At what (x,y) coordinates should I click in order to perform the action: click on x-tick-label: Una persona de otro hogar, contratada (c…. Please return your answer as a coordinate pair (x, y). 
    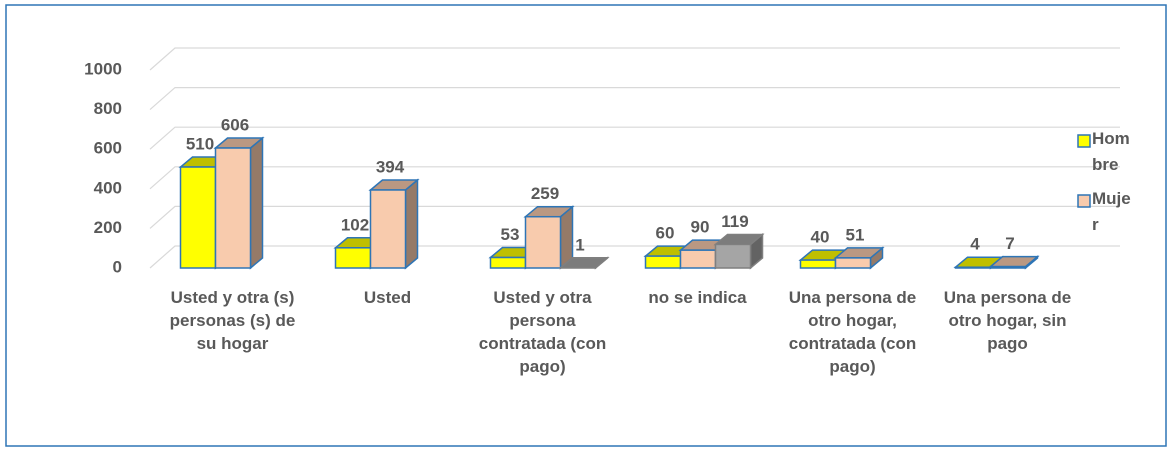
    Looking at the image, I should click on (853, 332).